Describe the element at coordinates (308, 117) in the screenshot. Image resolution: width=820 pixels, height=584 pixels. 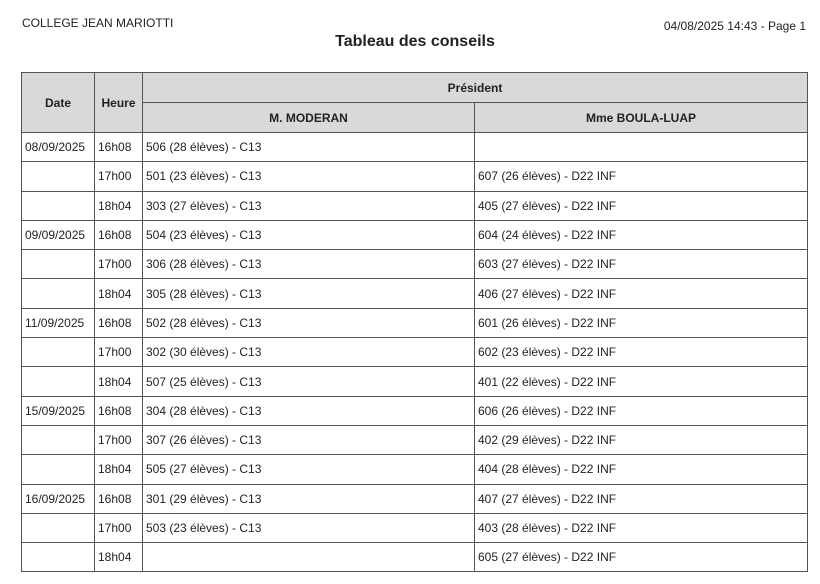
I see `header-president-1: M. MODERAN` at that location.